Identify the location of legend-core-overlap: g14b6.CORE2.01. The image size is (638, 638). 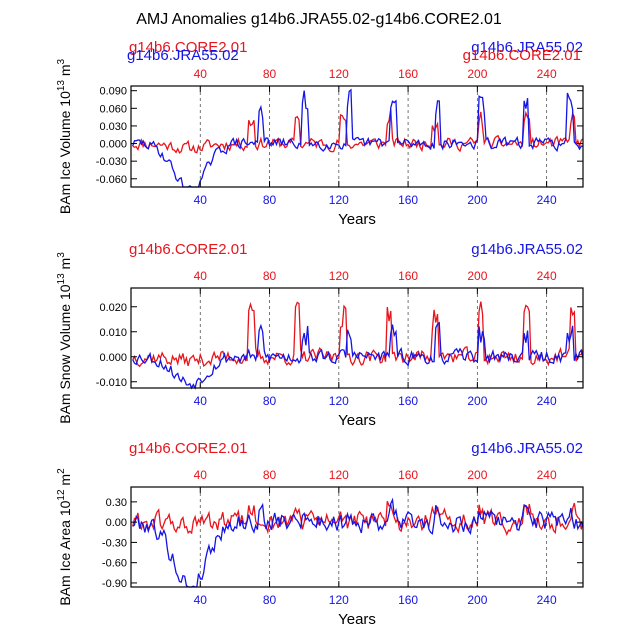
(522, 55).